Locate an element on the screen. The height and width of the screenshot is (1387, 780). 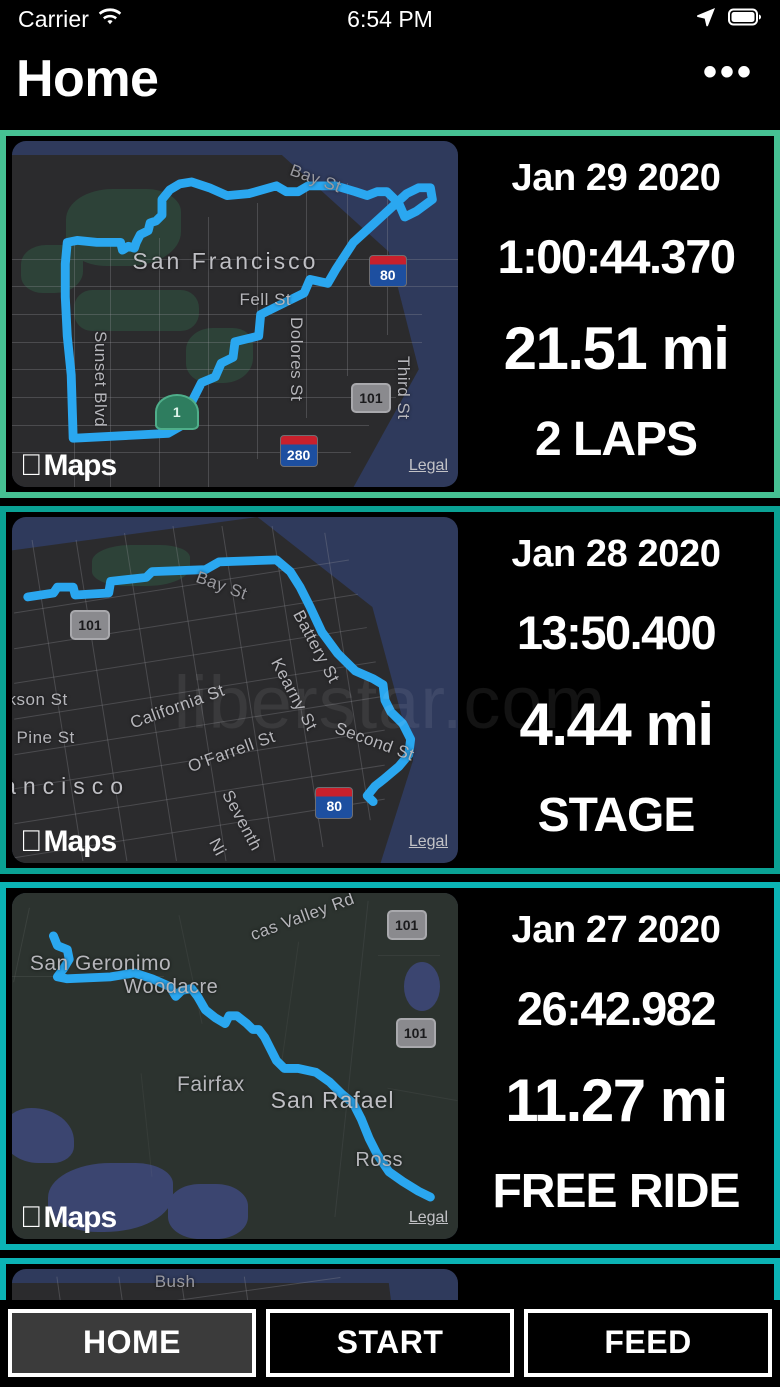
tab-home: HOME is located at coordinates (132, 1342).